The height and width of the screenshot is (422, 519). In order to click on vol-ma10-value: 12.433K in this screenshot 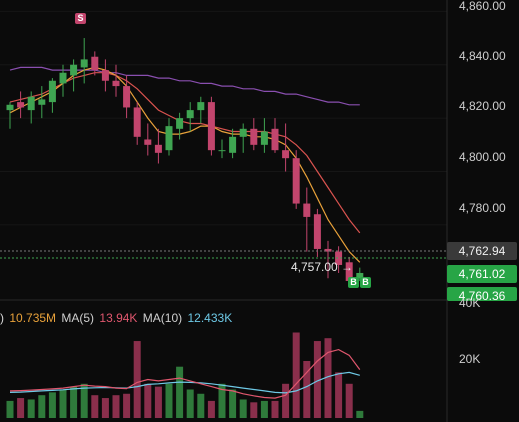, I will do `click(210, 318)`.